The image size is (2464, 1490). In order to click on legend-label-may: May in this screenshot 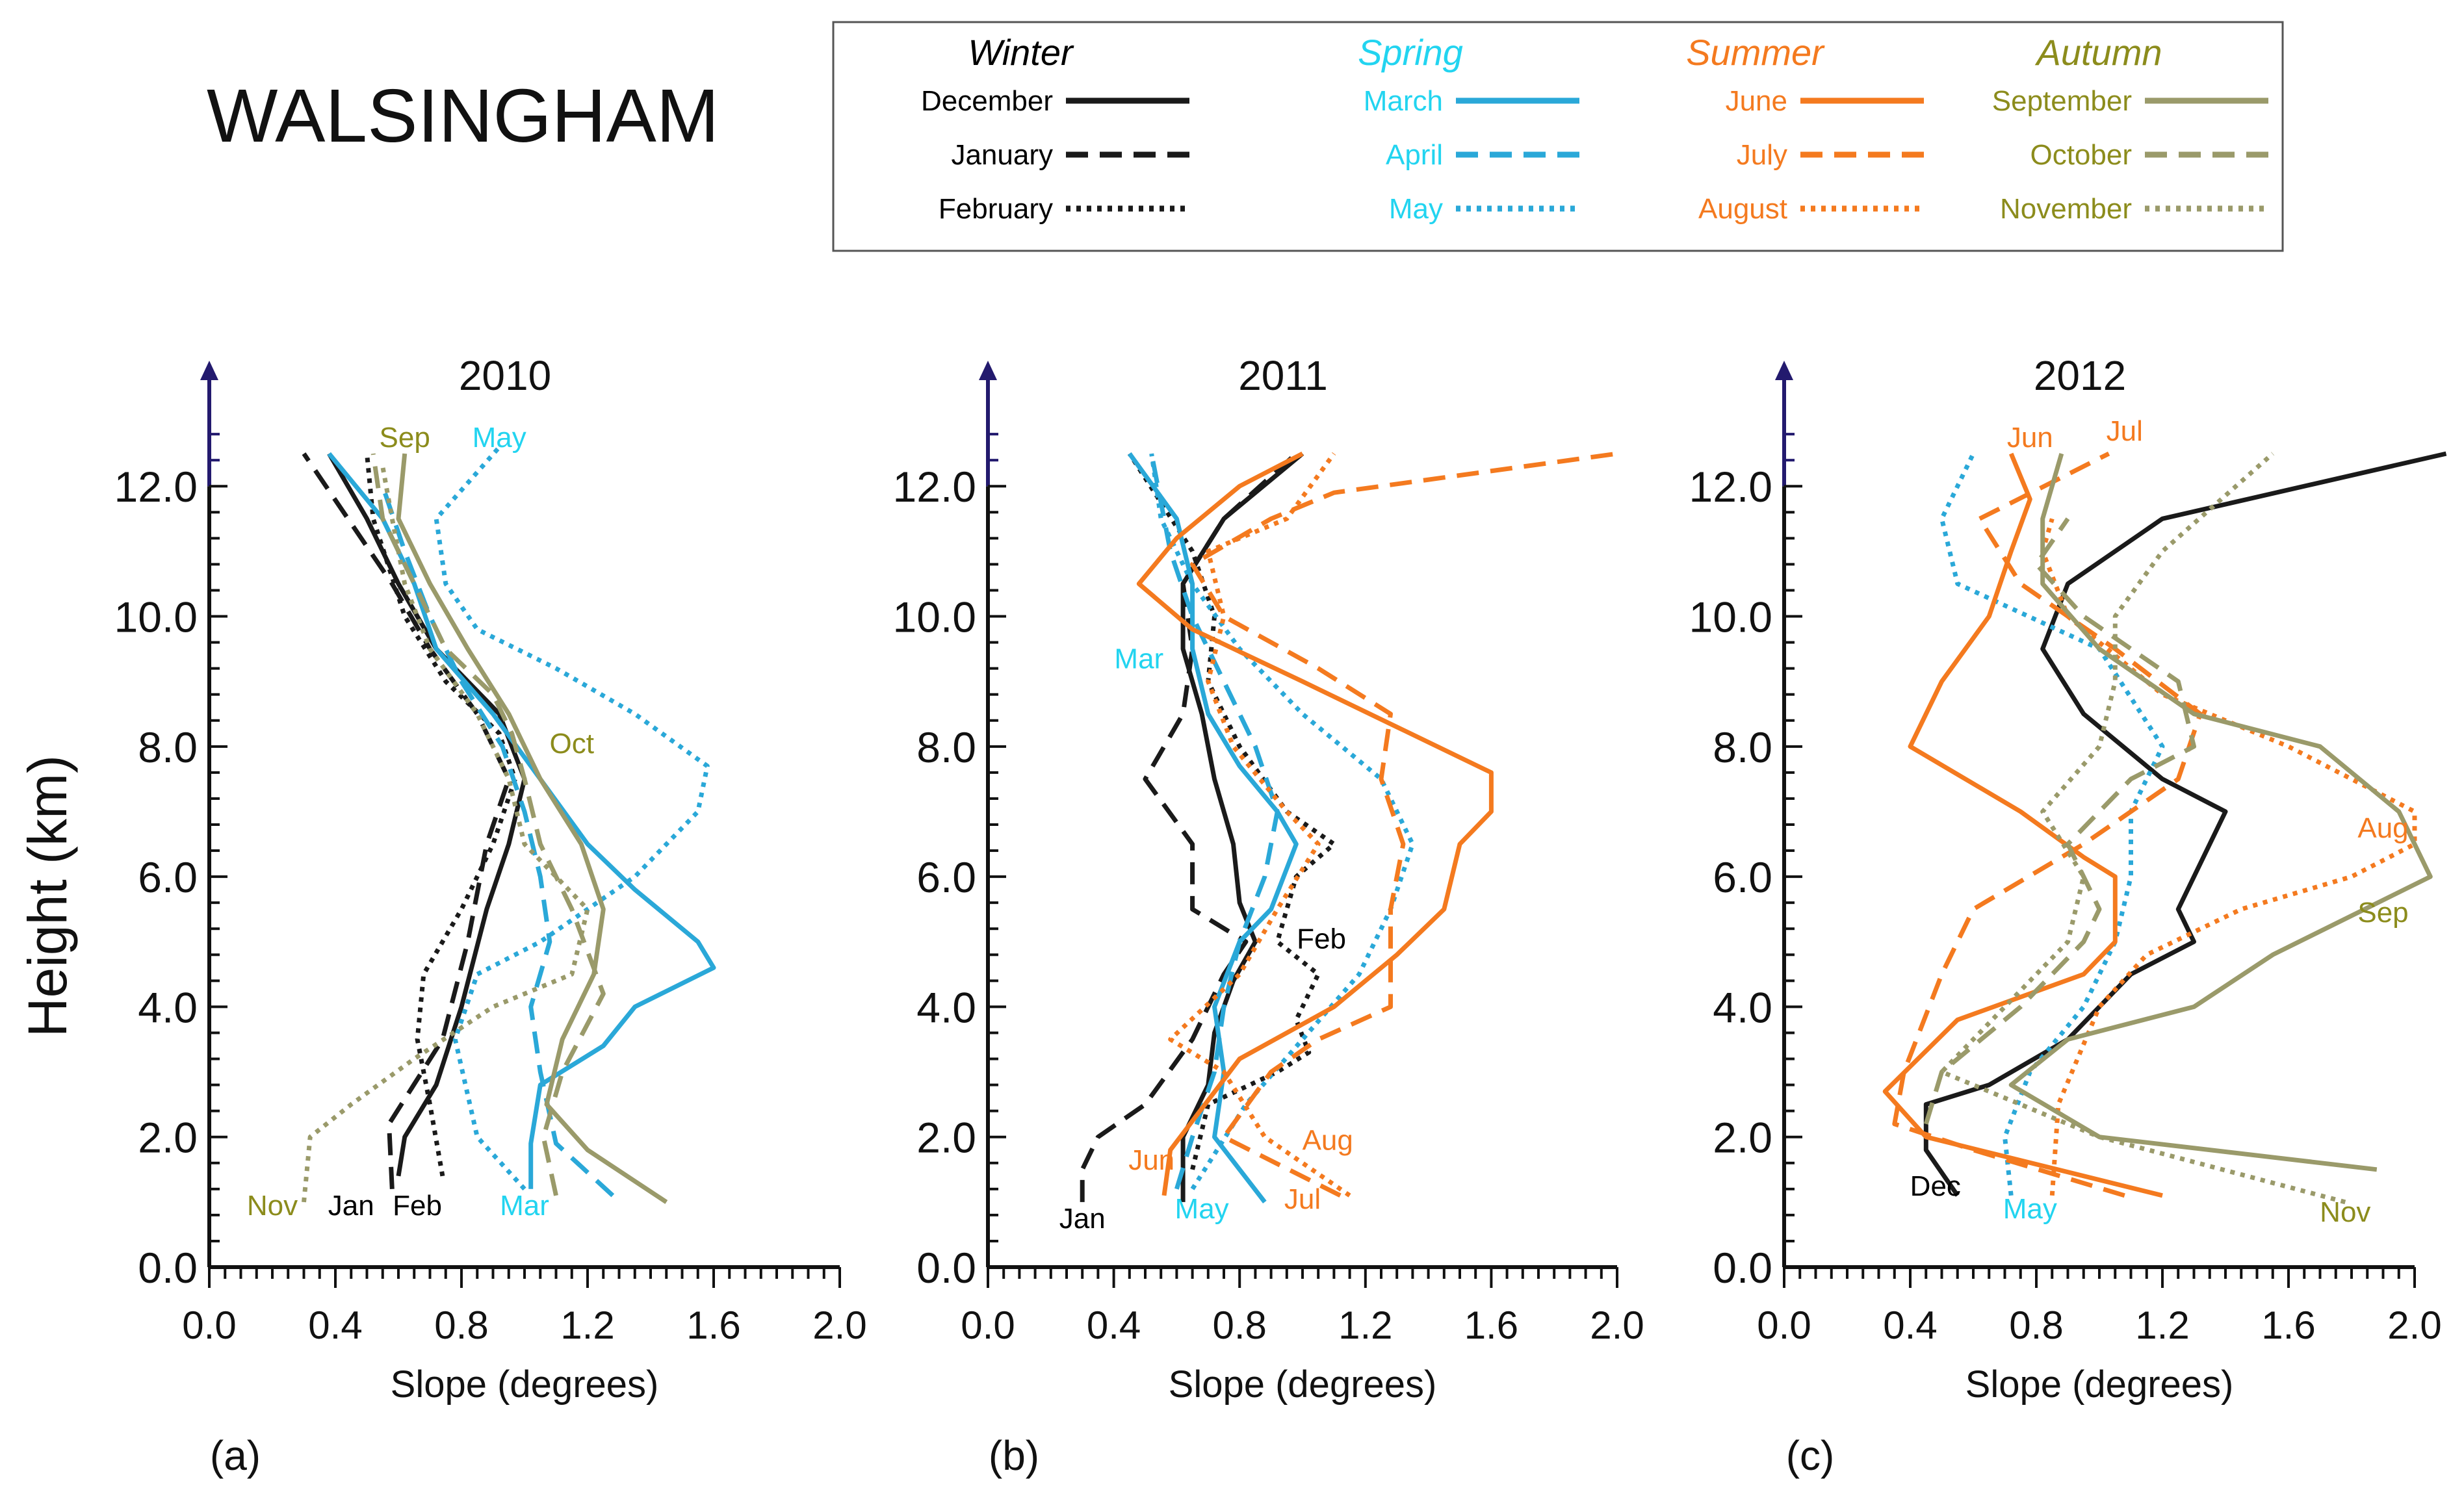, I will do `click(1416, 209)`.